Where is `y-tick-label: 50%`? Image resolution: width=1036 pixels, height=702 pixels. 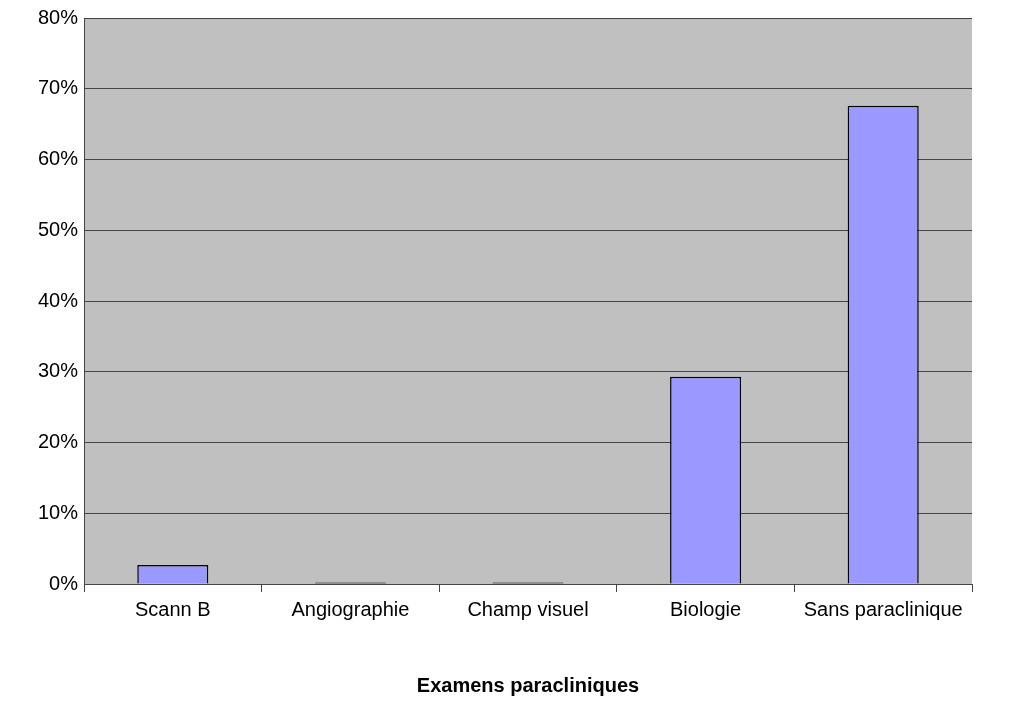
y-tick-label: 50% is located at coordinates (58, 228).